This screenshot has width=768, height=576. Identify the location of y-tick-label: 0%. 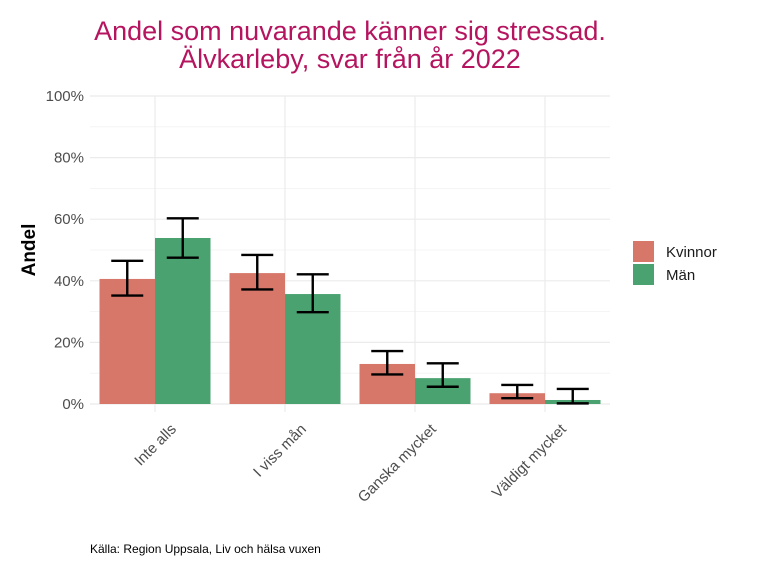
(73, 404).